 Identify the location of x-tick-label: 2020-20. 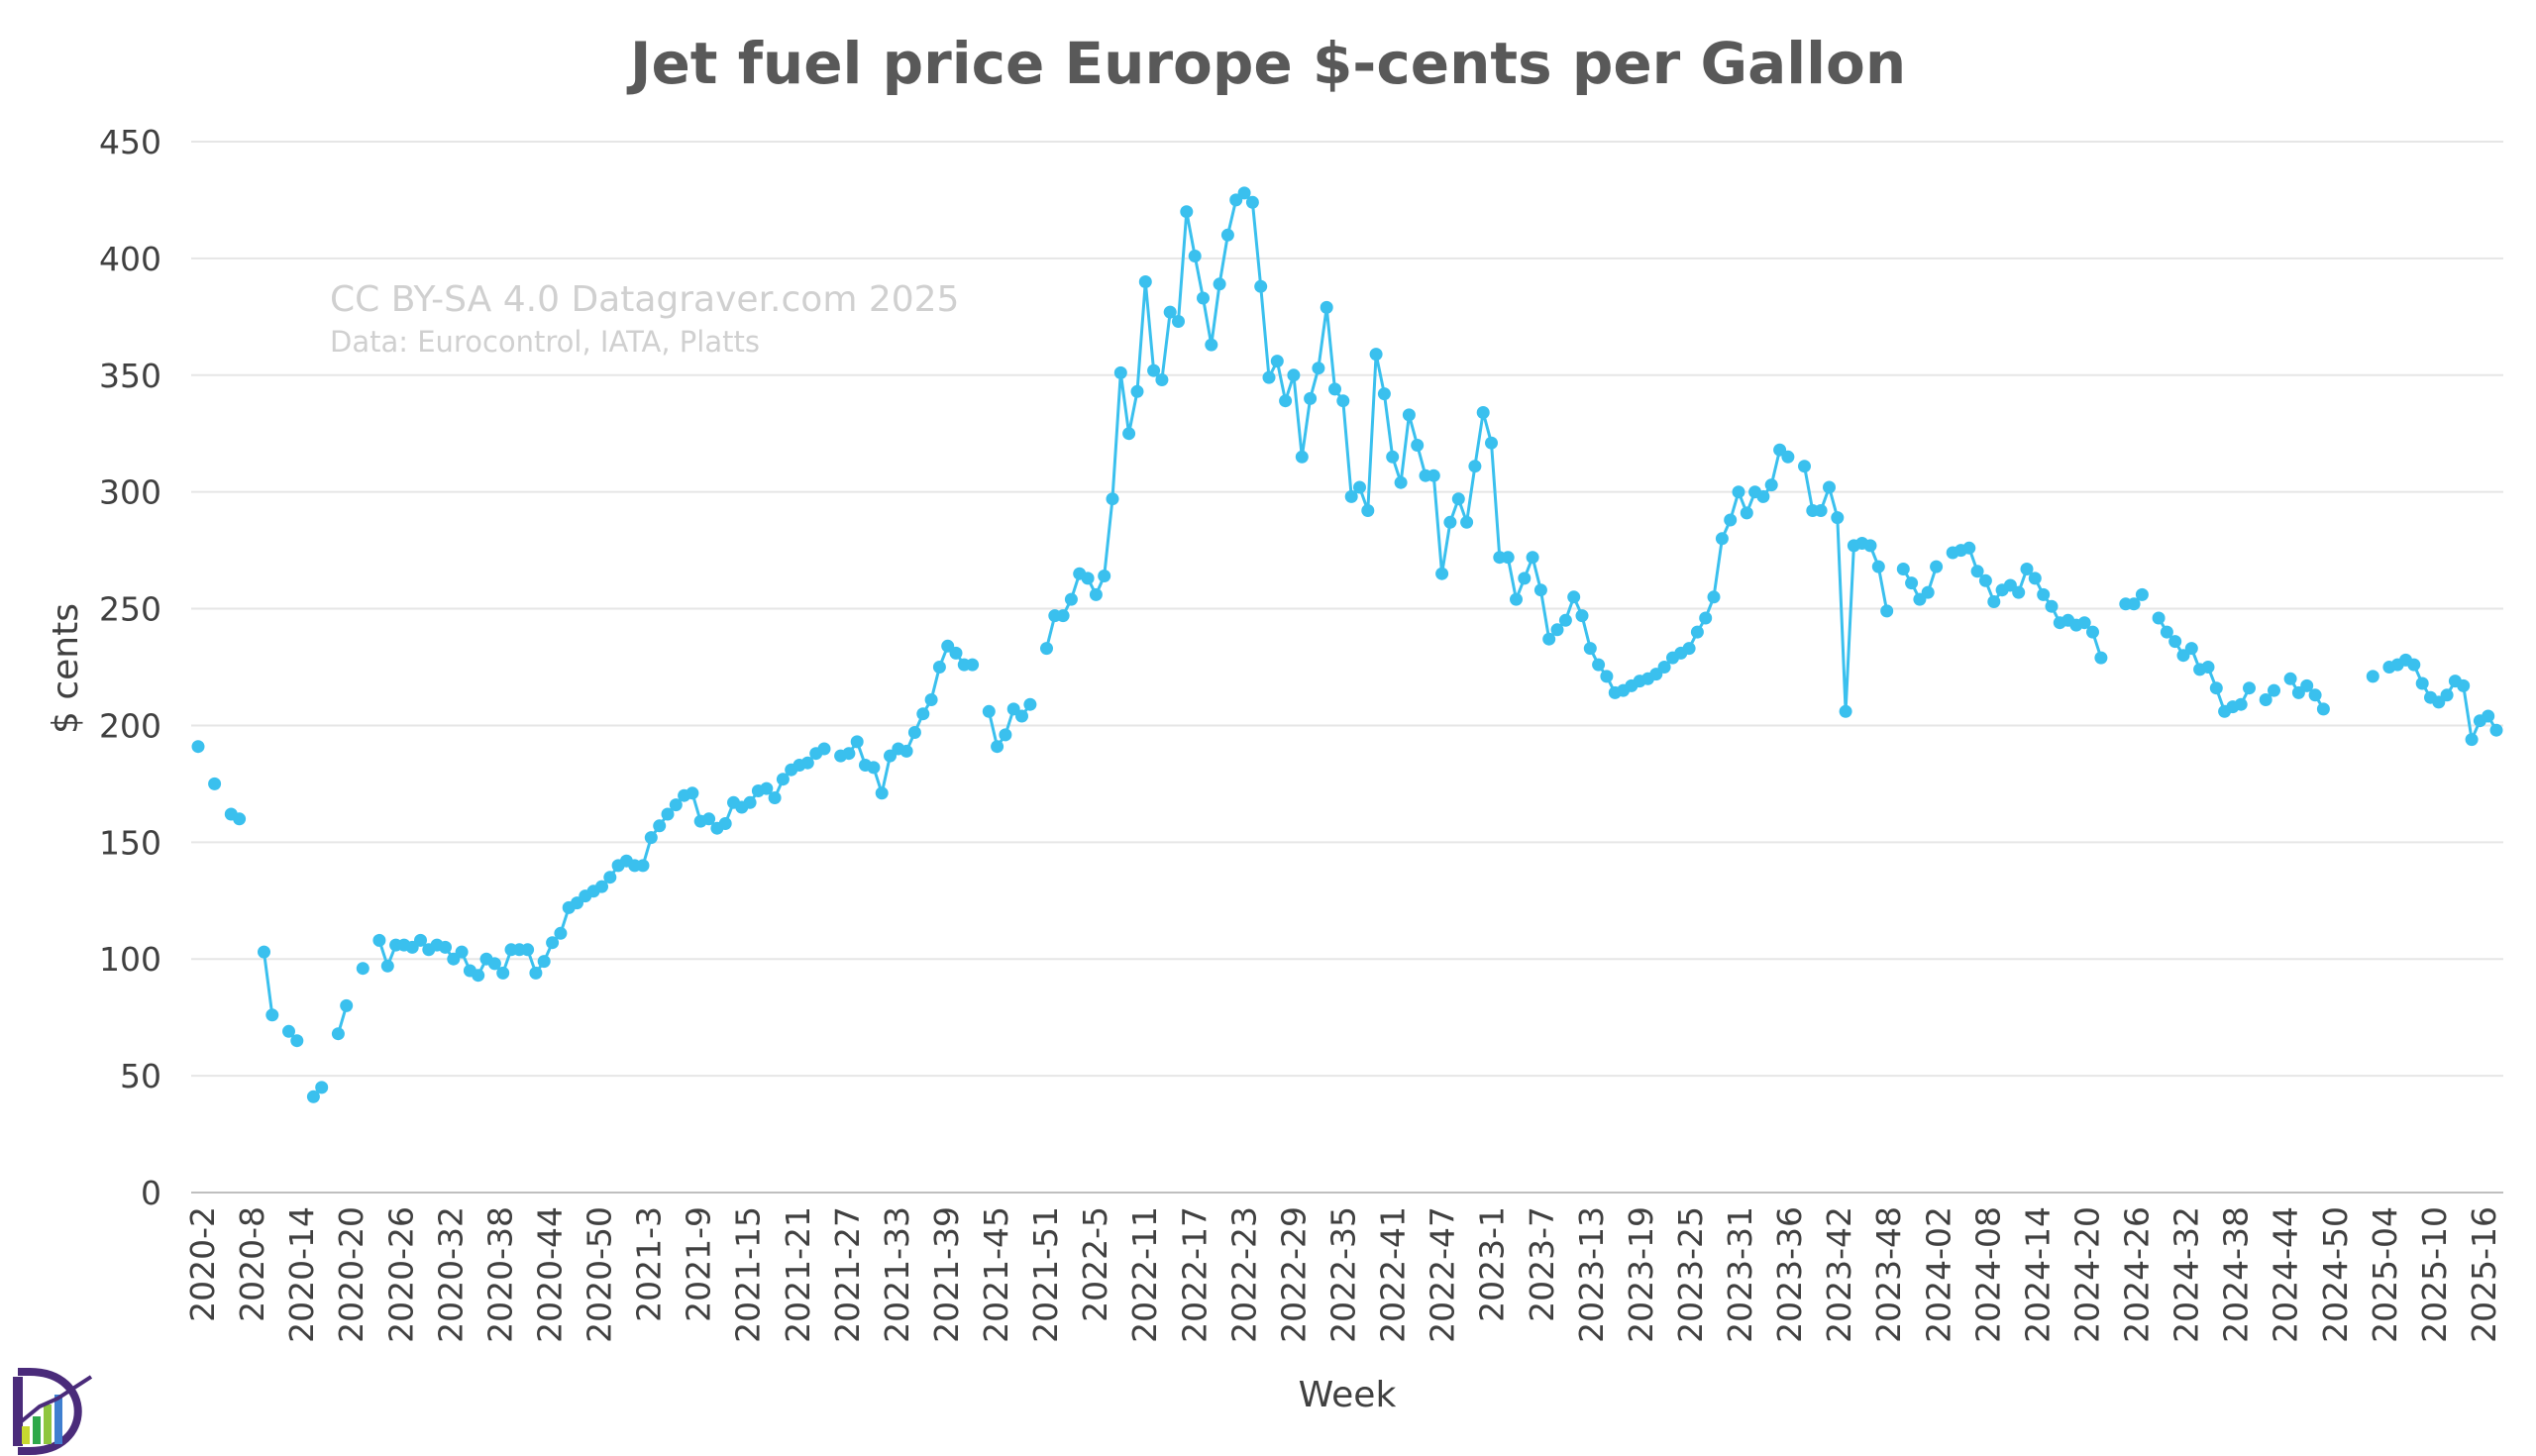
(351, 1274).